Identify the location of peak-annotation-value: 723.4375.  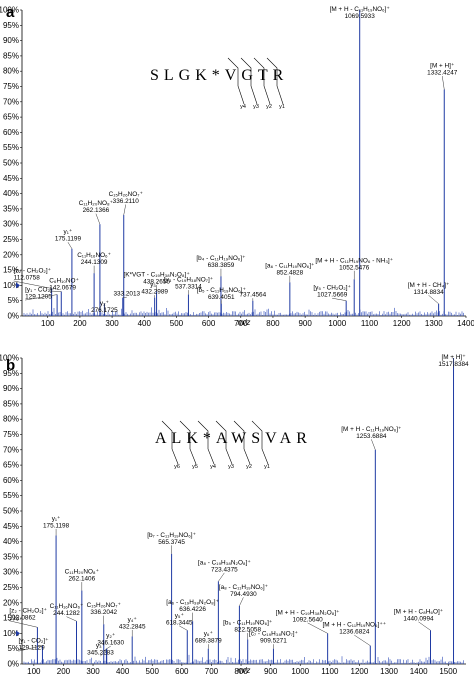
(224, 569).